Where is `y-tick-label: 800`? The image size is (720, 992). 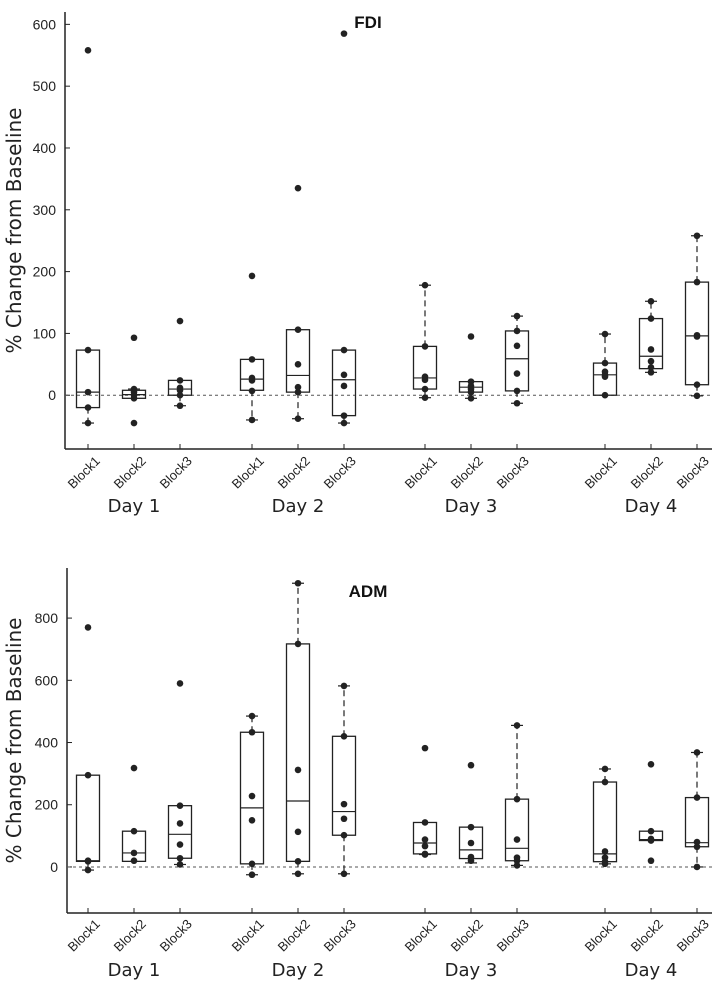
y-tick-label: 800 is located at coordinates (47, 618).